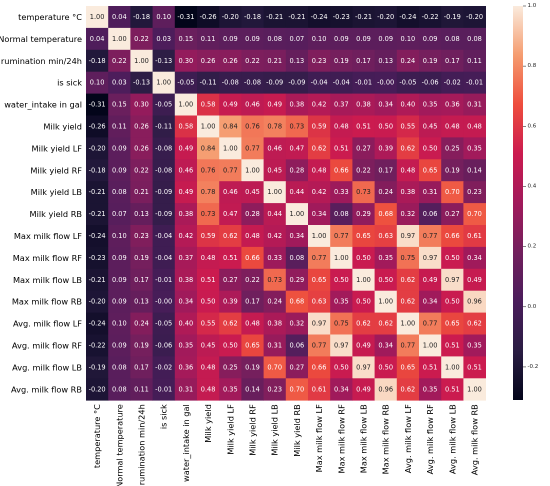 The image size is (550, 486). I want to click on cell-value-label: 0.96, so click(385, 389).